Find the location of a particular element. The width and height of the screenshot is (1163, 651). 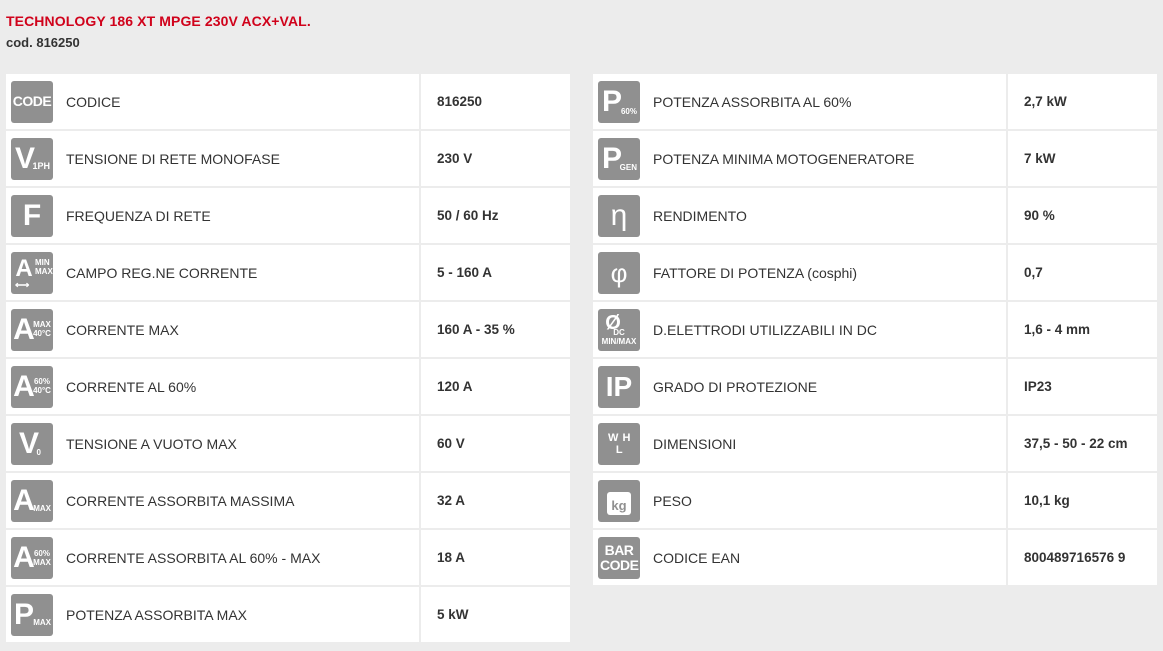

spec-value: 0,7 is located at coordinates (1082, 272).